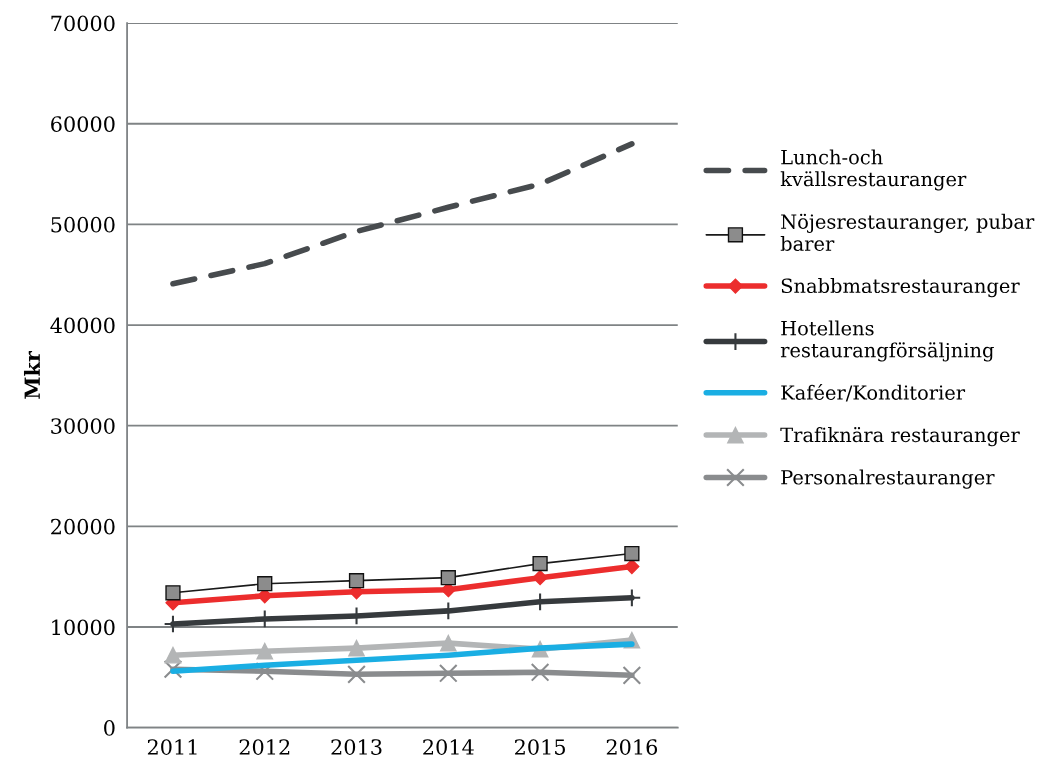  I want to click on legend-label: Nöjesrestauranger, pubar barer, so click(907, 232).